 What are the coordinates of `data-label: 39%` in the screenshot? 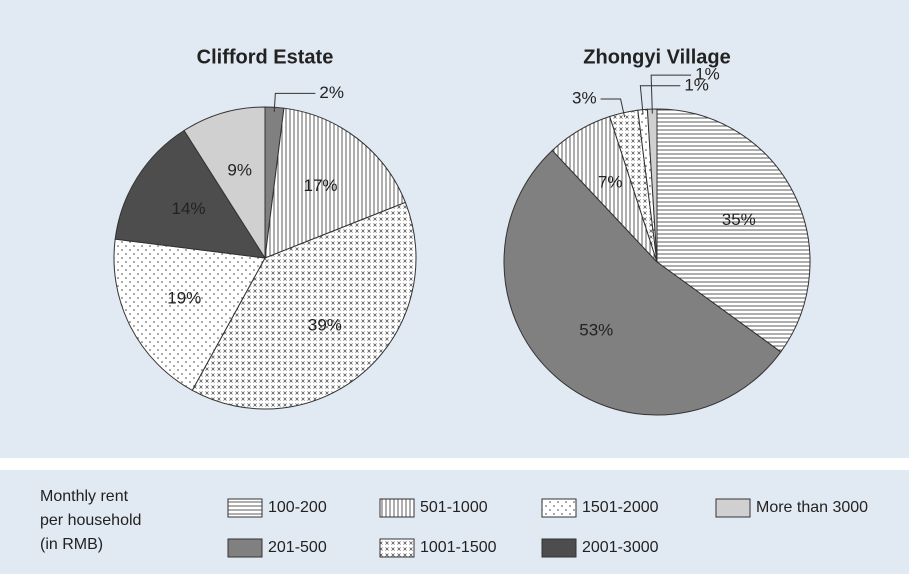 It's located at (325, 324).